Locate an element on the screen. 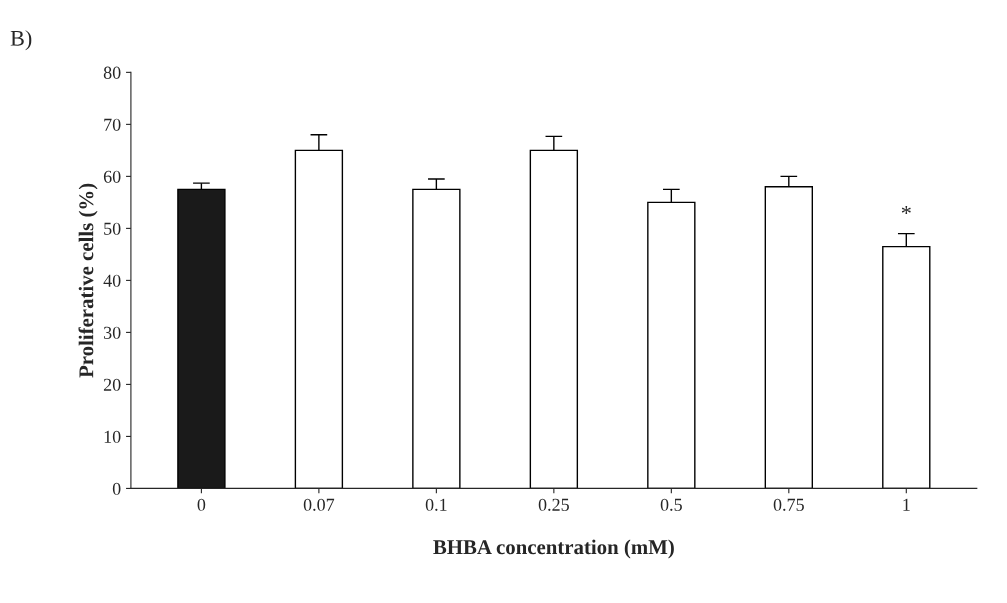 The image size is (1007, 603). y-tick-label: 40 is located at coordinates (112, 280).